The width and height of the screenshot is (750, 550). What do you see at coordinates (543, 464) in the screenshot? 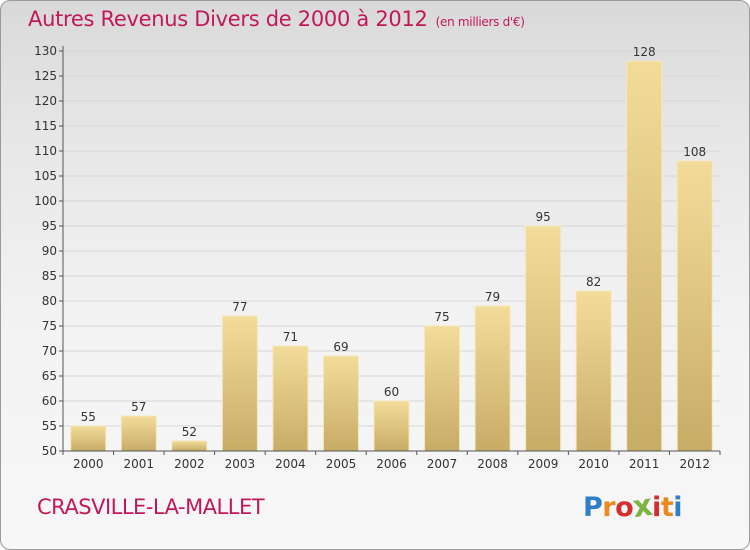
I see `x-tick-label: 2009` at bounding box center [543, 464].